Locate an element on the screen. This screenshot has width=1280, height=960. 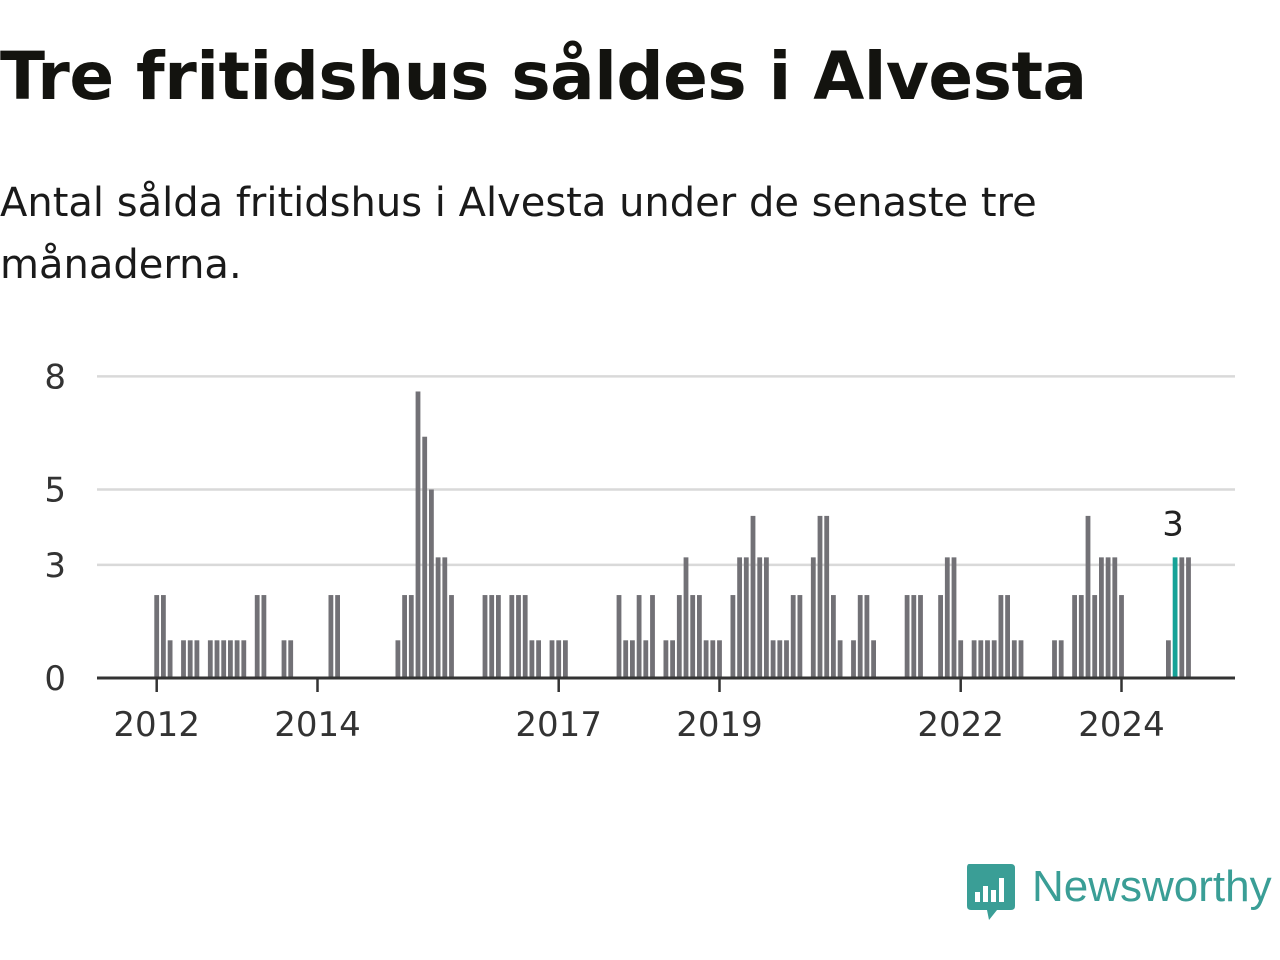
x-tick-label: 2024 is located at coordinates (1121, 725).